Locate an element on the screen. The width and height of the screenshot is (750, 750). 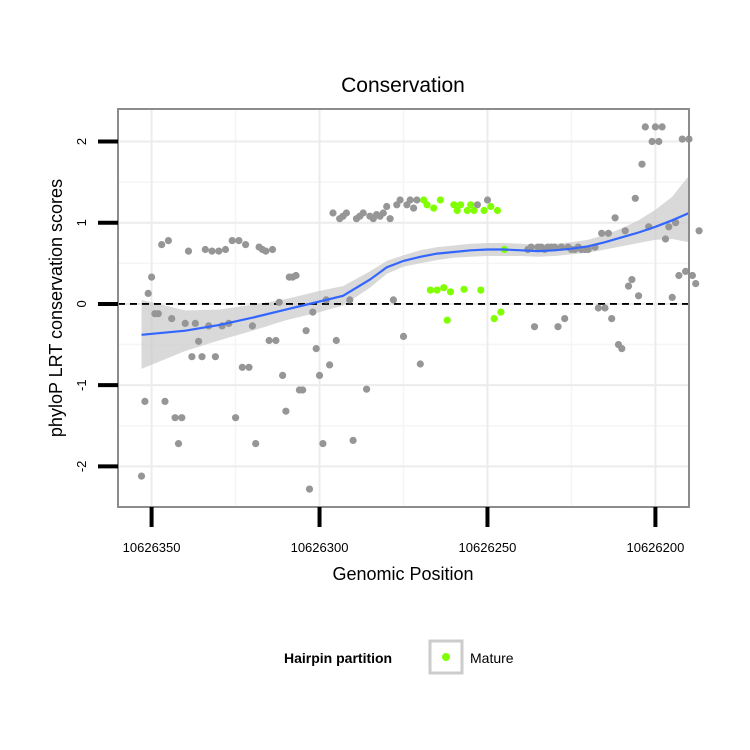
y-tick-label: 2 is located at coordinates (81, 141).